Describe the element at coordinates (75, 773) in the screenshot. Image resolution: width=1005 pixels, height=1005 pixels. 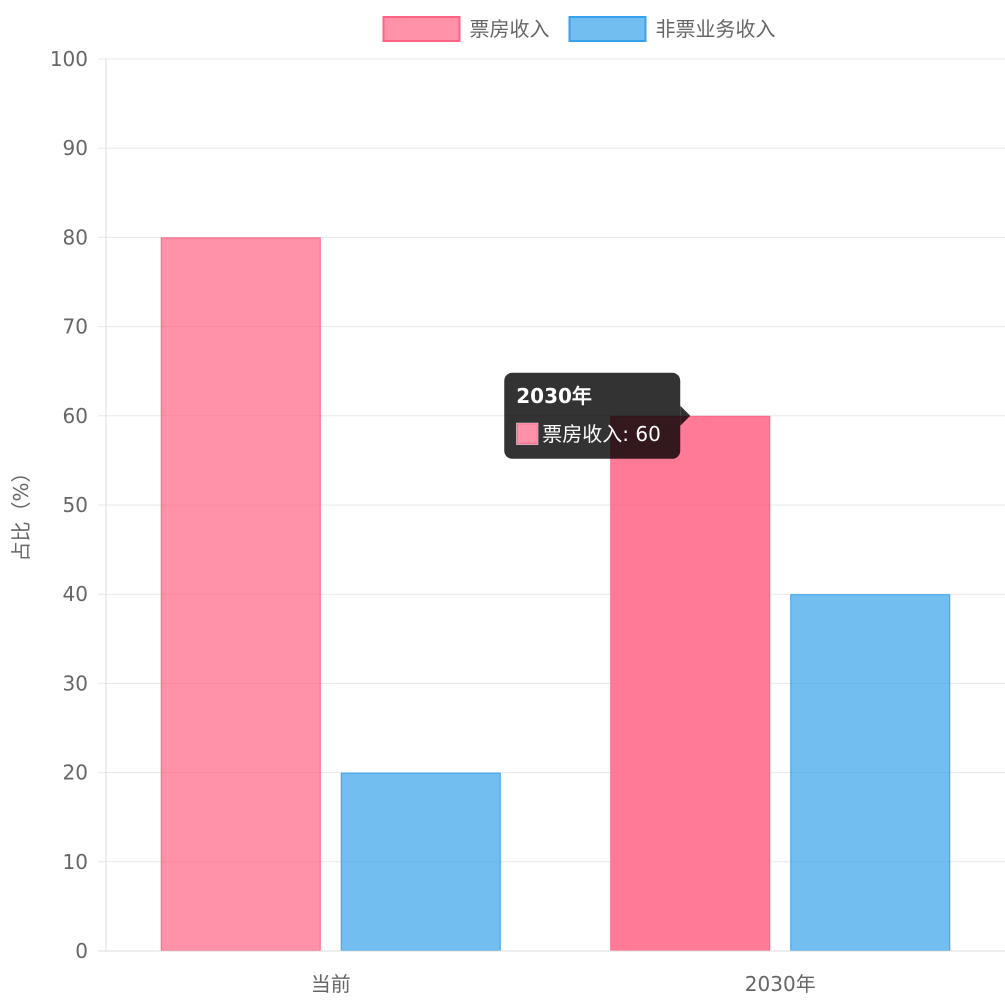
I see `y-tick-label: 20` at that location.